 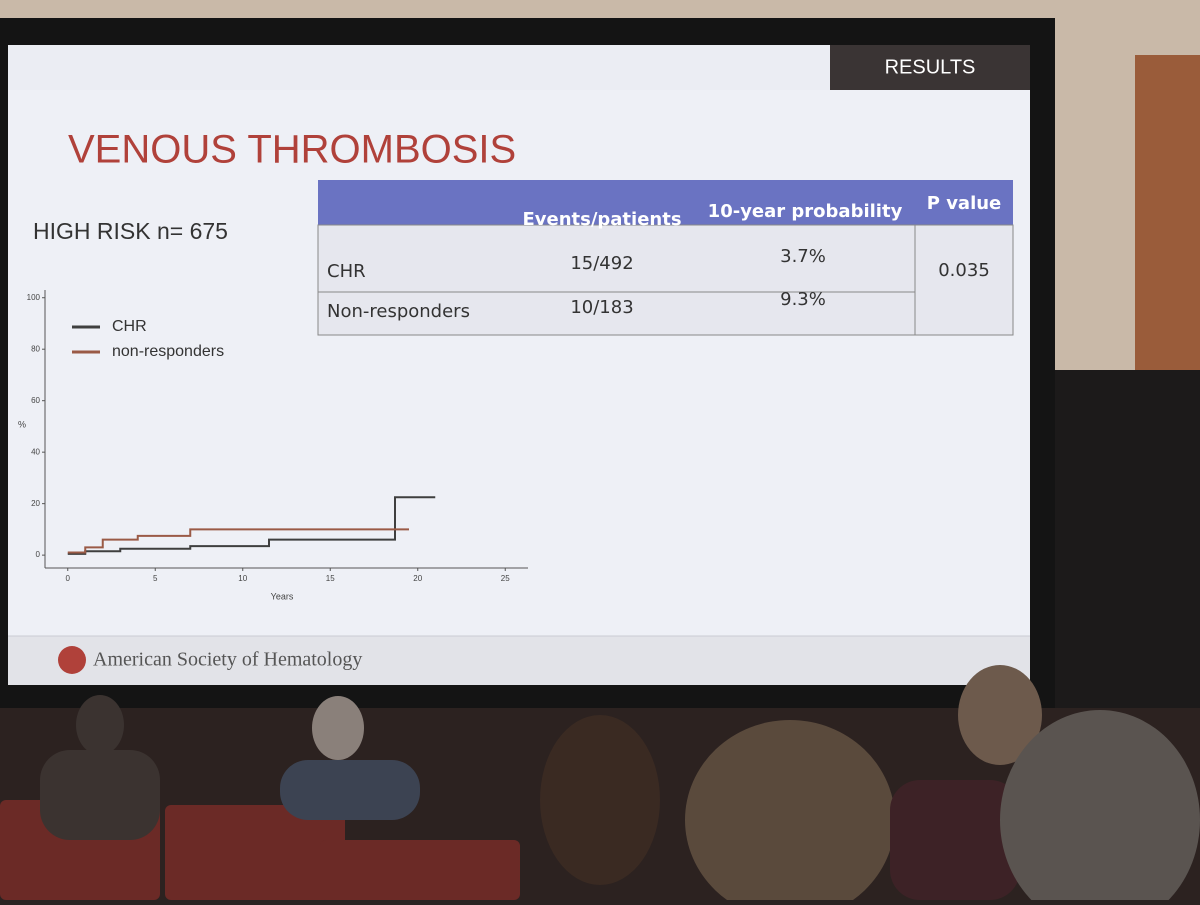 What do you see at coordinates (35, 503) in the screenshot?
I see `y-tick-label: 20` at bounding box center [35, 503].